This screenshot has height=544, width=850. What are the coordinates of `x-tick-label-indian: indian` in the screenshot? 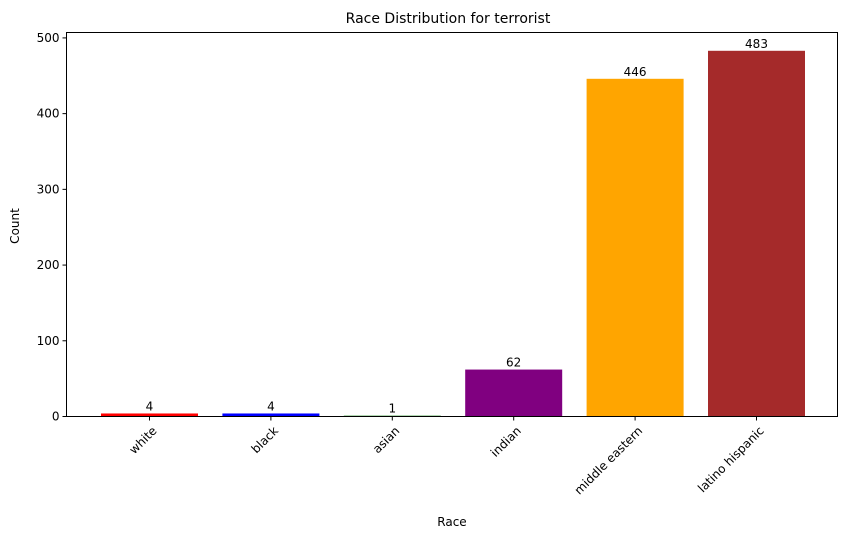 It's located at (506, 442).